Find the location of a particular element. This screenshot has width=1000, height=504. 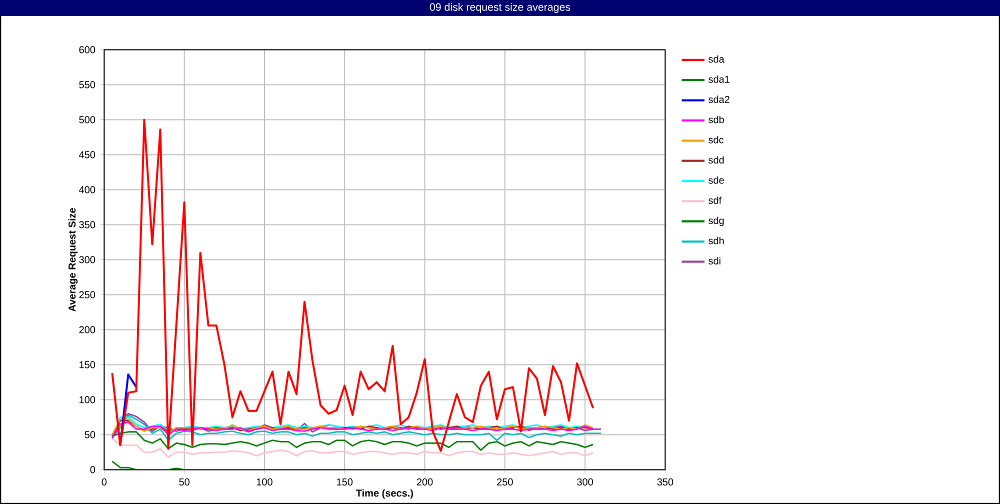

x-tick-label: 50 is located at coordinates (184, 482).